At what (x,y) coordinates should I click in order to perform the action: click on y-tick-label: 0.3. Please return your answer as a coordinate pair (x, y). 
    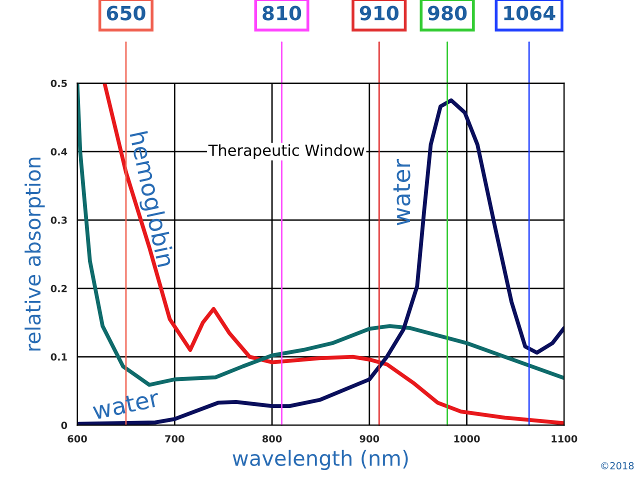
    Looking at the image, I should click on (58, 220).